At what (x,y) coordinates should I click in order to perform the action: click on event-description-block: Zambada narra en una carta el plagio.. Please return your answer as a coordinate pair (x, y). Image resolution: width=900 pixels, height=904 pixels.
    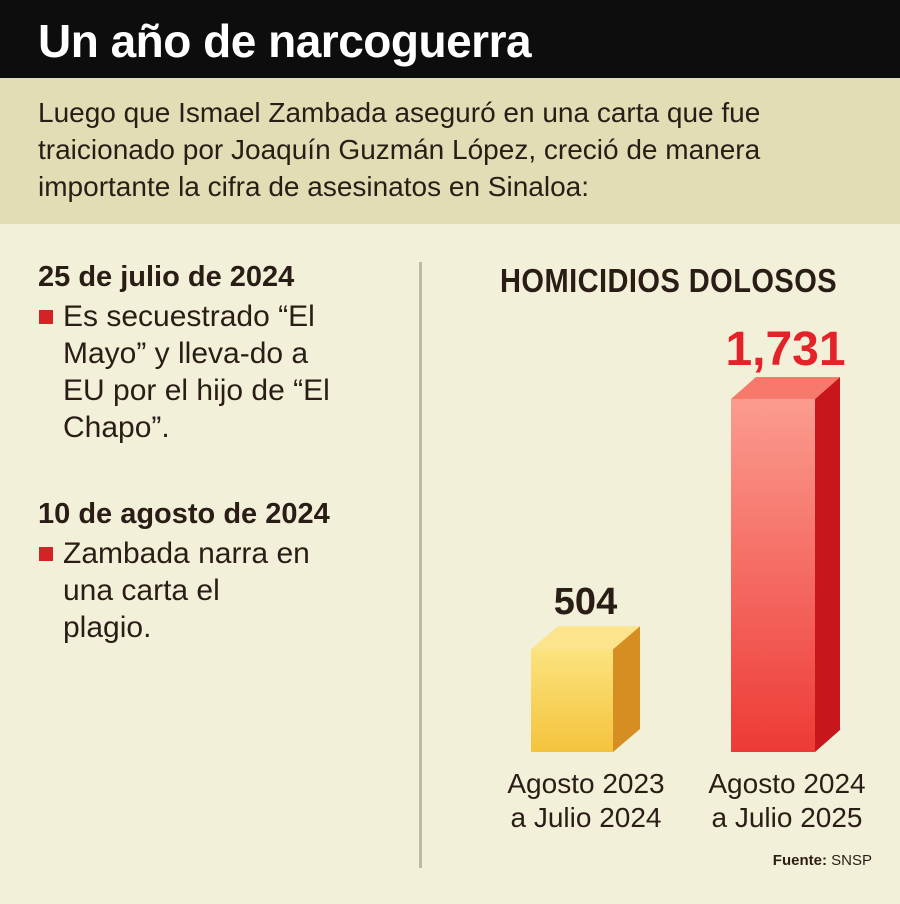
    Looking at the image, I should click on (175, 590).